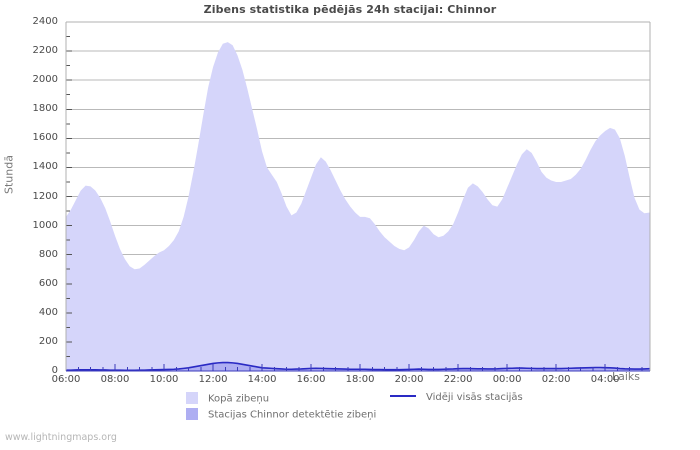 This screenshot has width=700, height=450. What do you see at coordinates (239, 399) in the screenshot?
I see `legend-label: Kopā zibeņu` at bounding box center [239, 399].